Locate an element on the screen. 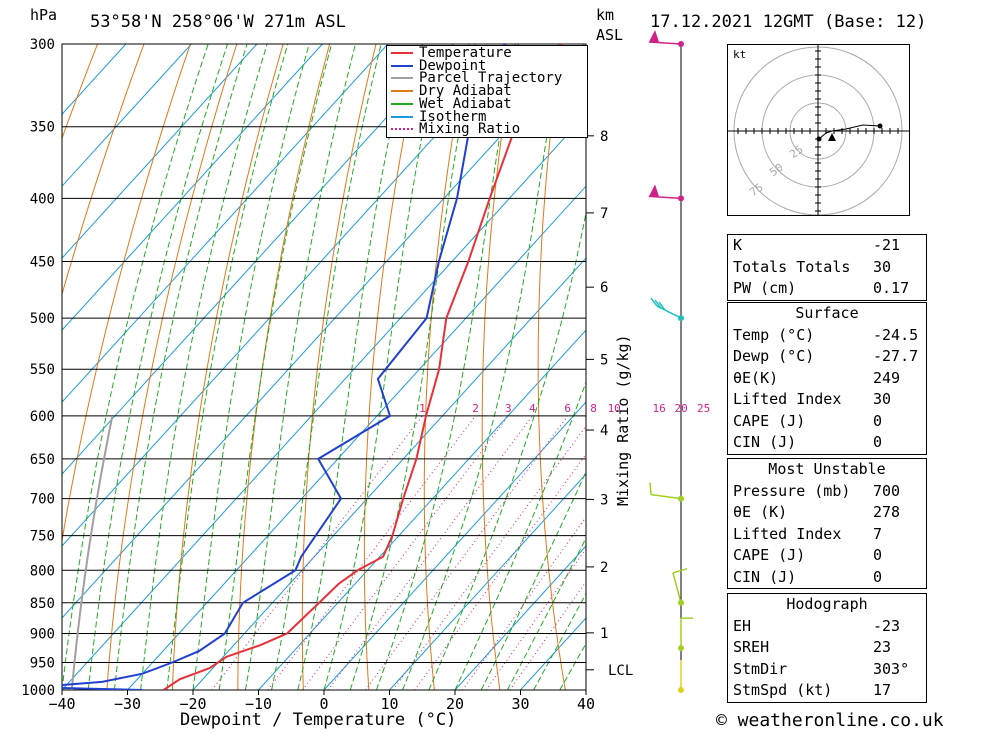 This screenshot has width=1000, height=733. legend-item: Mixing Ratio is located at coordinates (455, 129).